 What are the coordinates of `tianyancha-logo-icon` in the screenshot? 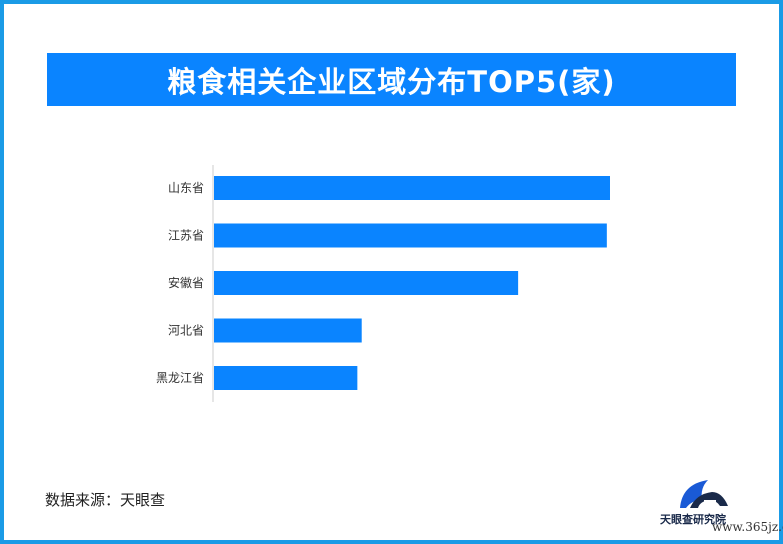 It's located at (704, 494).